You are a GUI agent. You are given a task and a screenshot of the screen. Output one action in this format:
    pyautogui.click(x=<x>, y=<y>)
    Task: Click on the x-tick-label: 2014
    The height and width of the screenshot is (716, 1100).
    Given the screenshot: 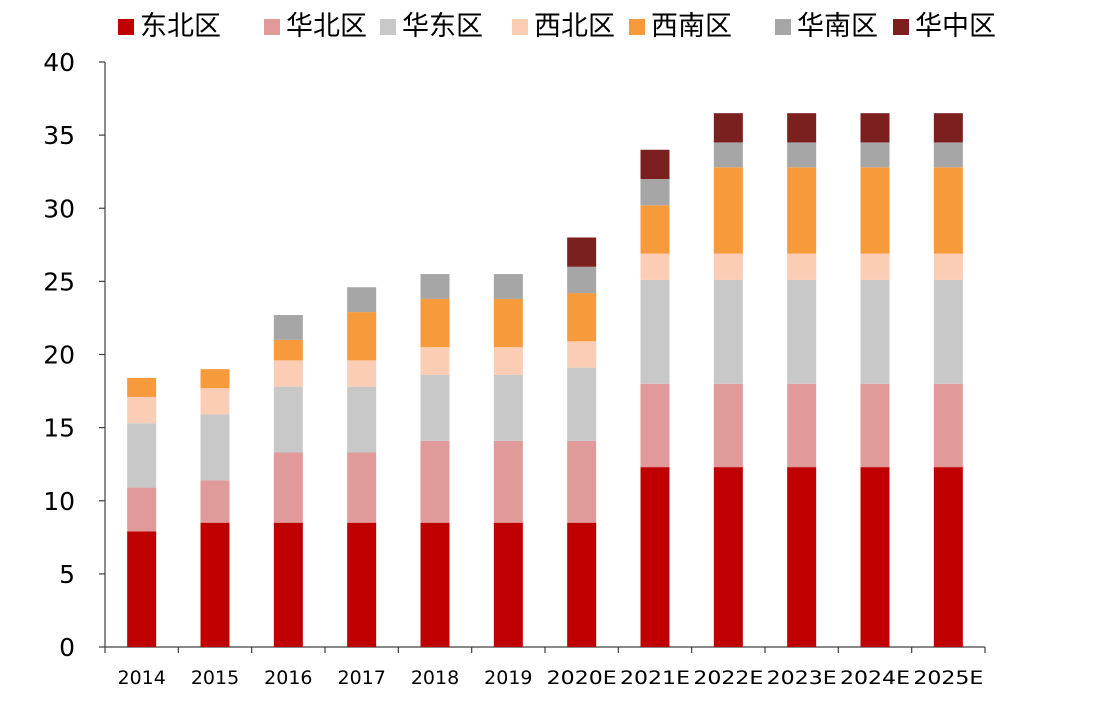 What is the action you would take?
    pyautogui.click(x=141, y=678)
    